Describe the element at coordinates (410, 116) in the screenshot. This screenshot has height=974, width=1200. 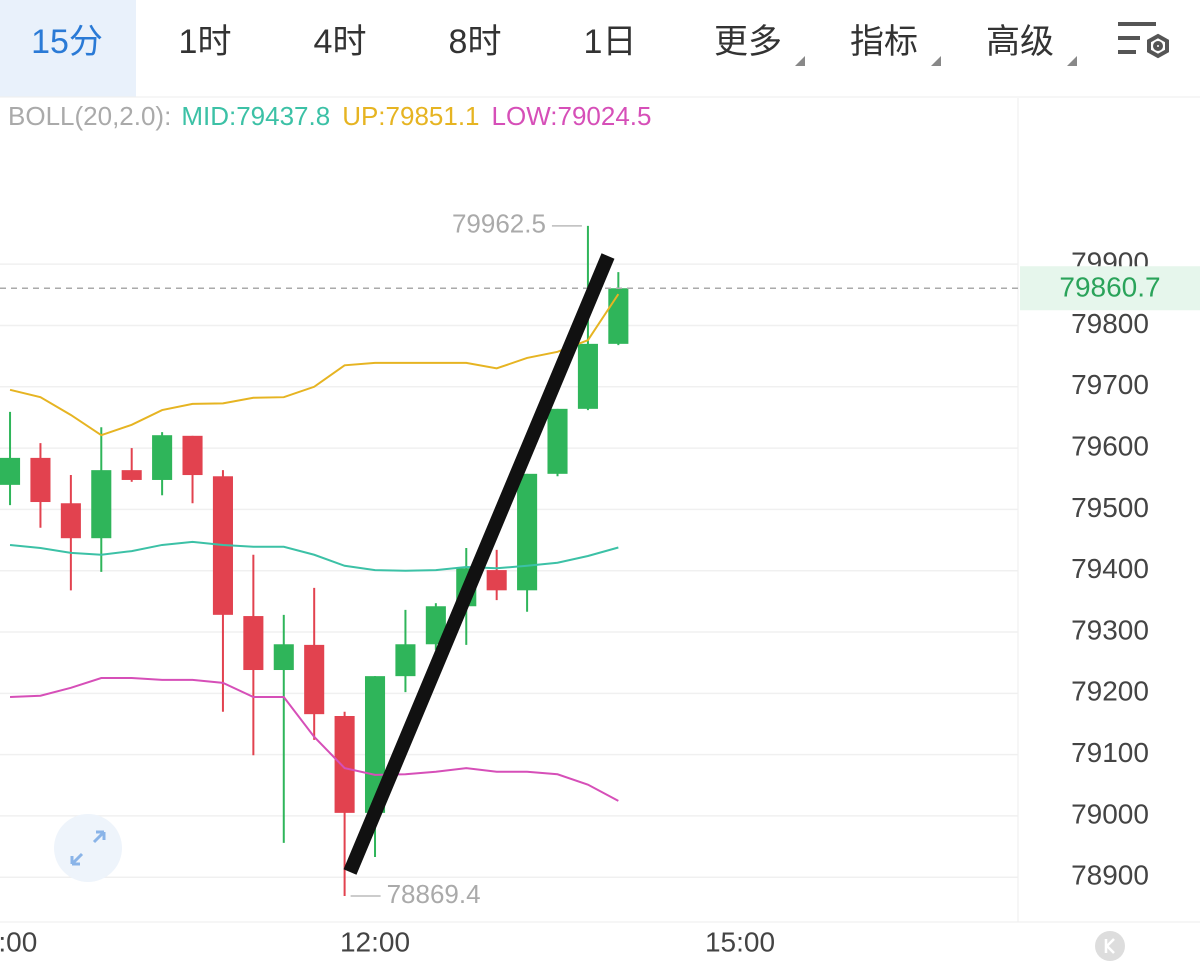
I see `legend-entry: UP:79851.1` at that location.